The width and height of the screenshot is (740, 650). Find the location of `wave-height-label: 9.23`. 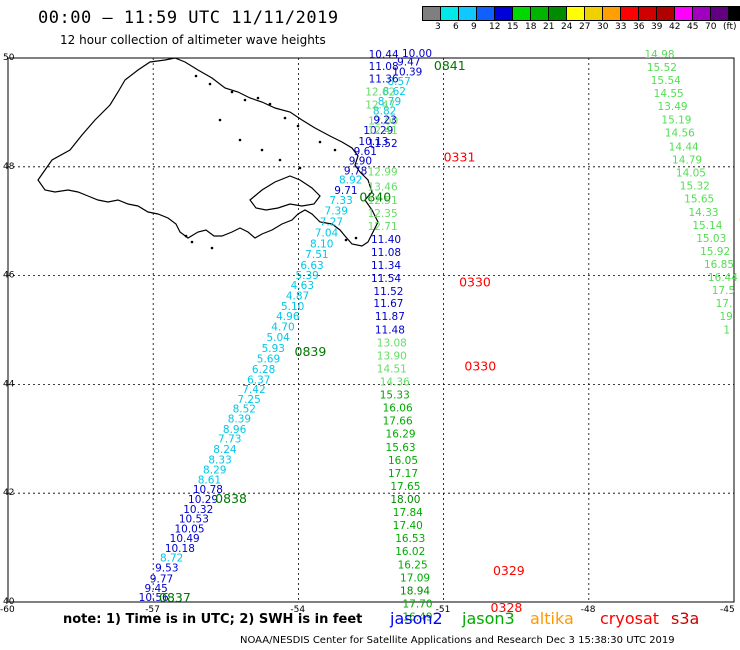

wave-height-label: 9.23 is located at coordinates (384, 120).